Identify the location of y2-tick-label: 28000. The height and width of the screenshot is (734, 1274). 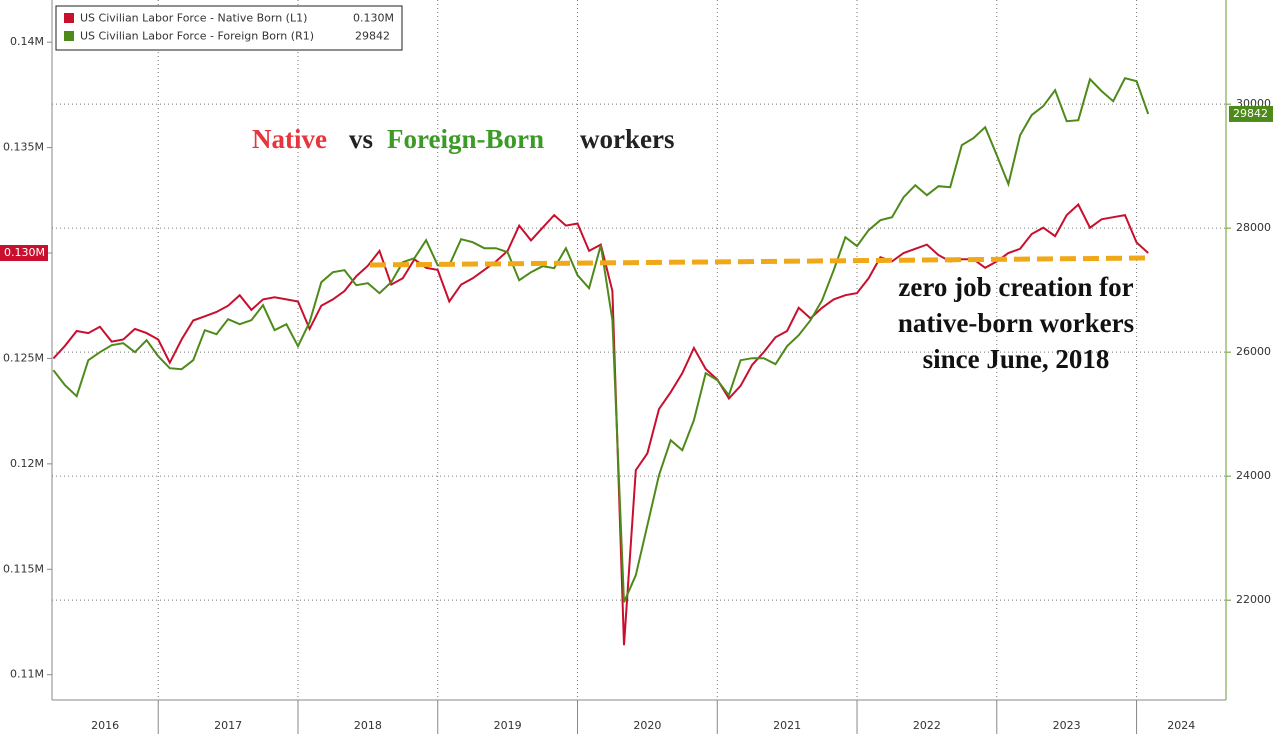
(1253, 227).